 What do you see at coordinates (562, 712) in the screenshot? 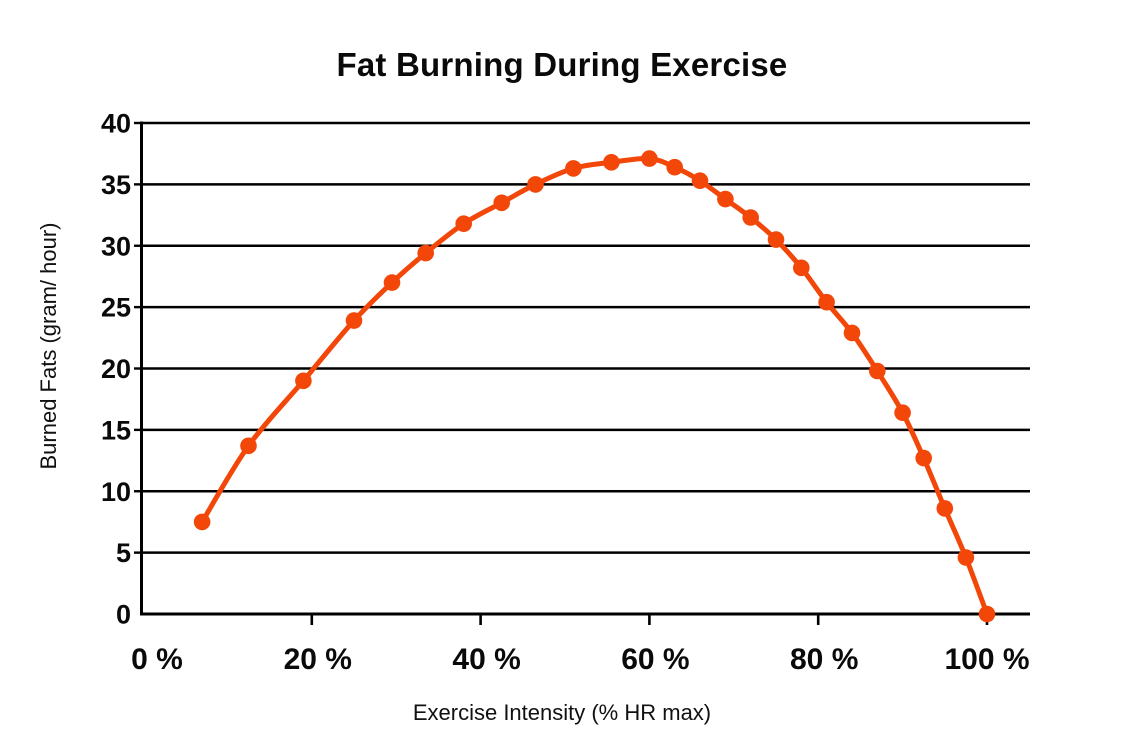
I see `x-axis-title: Exercise Intensity (% HR max)` at bounding box center [562, 712].